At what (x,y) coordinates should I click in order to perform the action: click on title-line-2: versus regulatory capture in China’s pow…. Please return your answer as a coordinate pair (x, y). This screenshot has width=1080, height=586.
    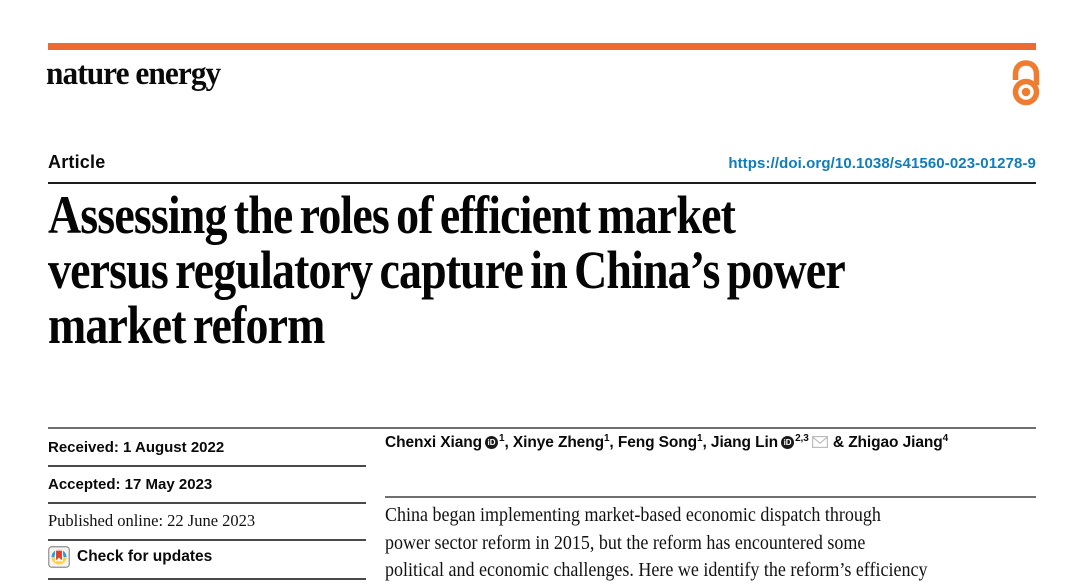
    Looking at the image, I should click on (447, 270).